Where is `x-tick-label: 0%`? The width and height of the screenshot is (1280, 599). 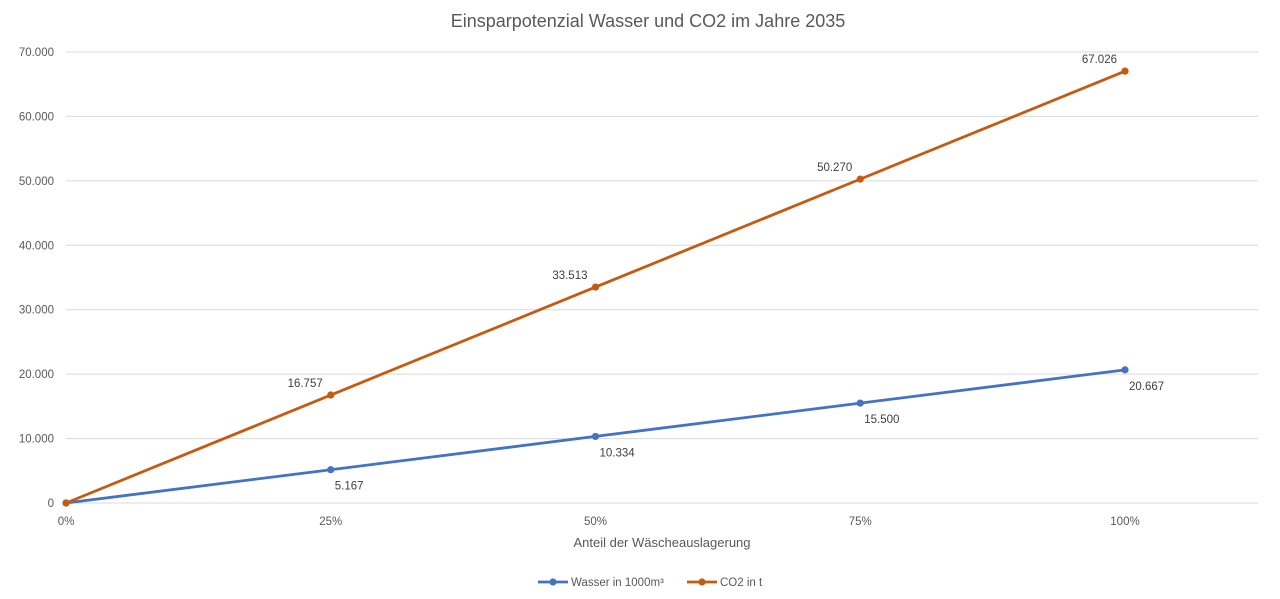
x-tick-label: 0% is located at coordinates (66, 522).